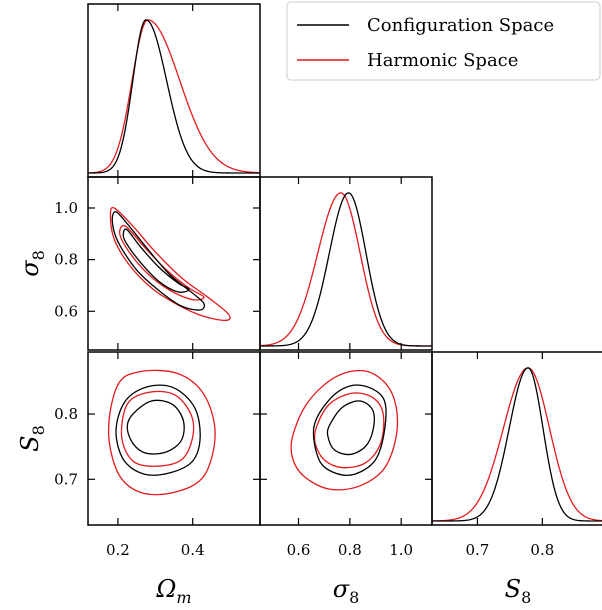 The image size is (602, 610). What do you see at coordinates (66, 479) in the screenshot?
I see `ytick-label-S_8-0: 0.7` at bounding box center [66, 479].